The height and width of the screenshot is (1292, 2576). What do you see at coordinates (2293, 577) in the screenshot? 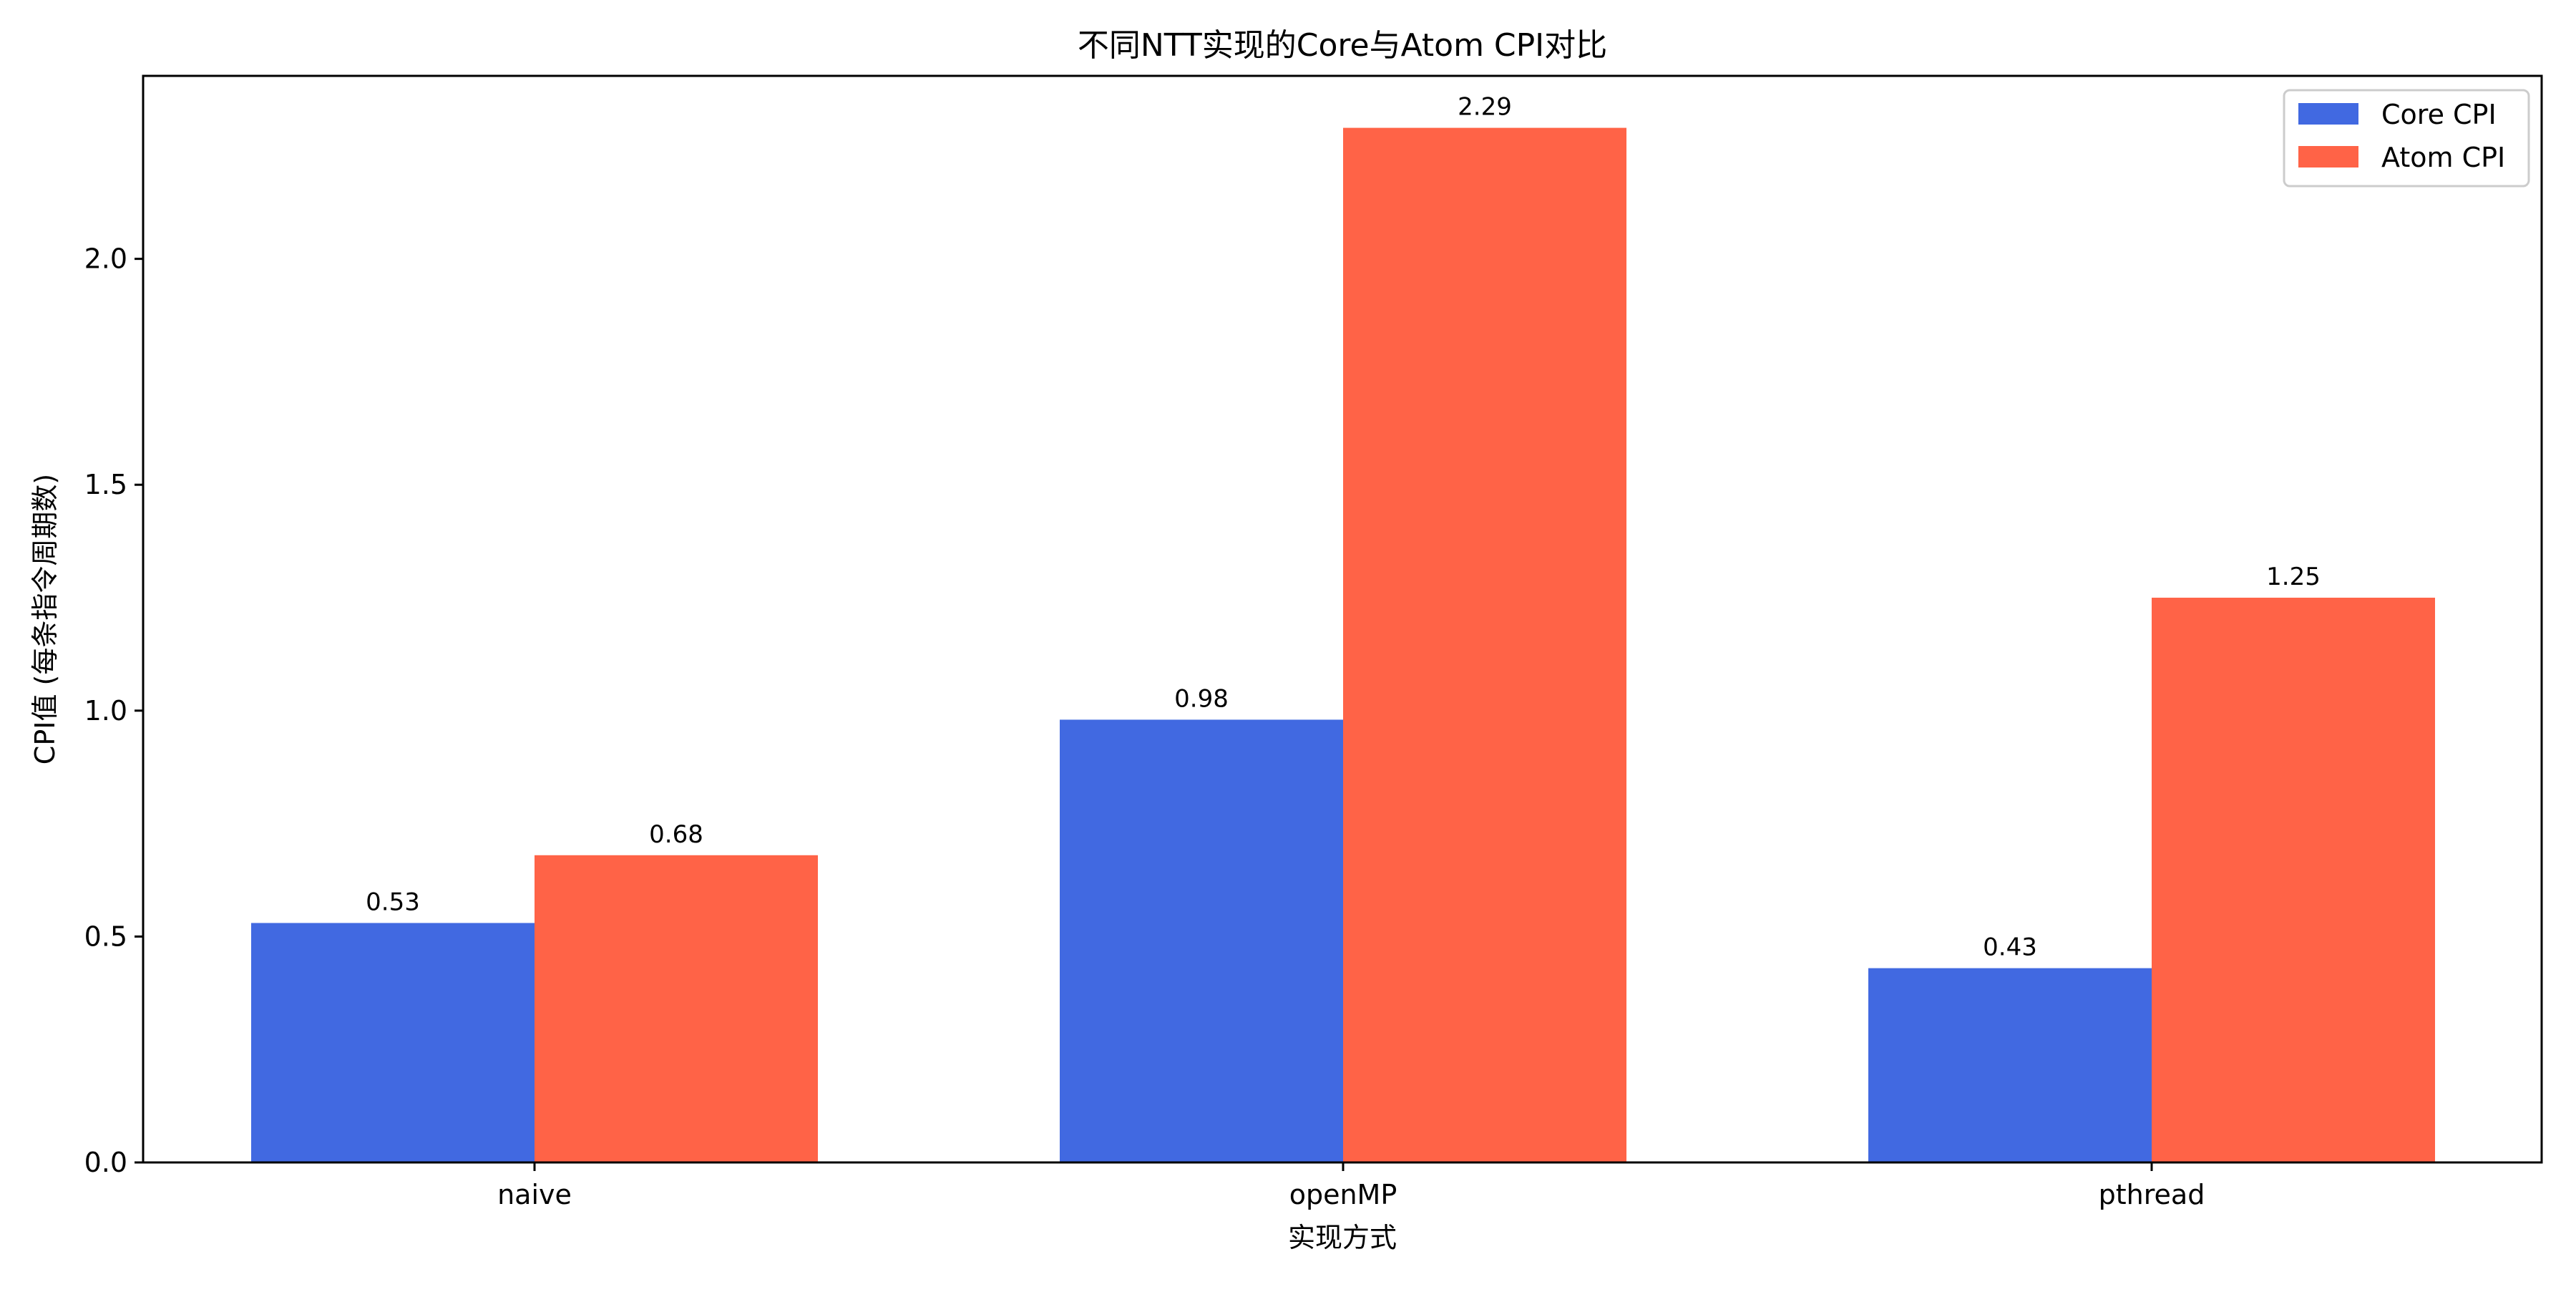
I see `data-label-atom-cpi-pthread: 1.25` at bounding box center [2293, 577].